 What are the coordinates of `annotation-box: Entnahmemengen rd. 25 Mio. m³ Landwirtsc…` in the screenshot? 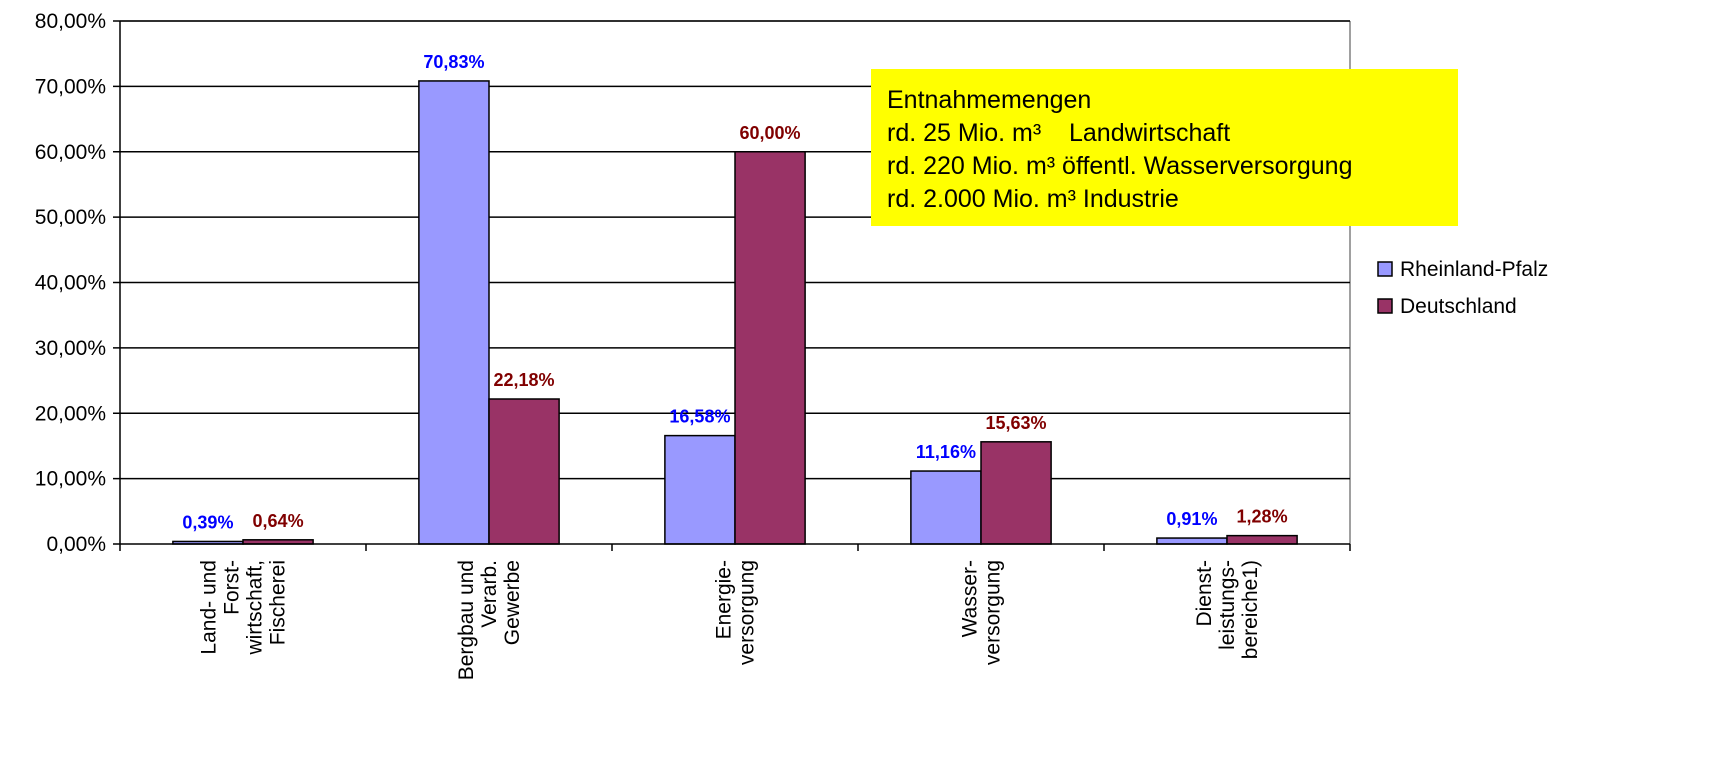 It's located at (1164, 147).